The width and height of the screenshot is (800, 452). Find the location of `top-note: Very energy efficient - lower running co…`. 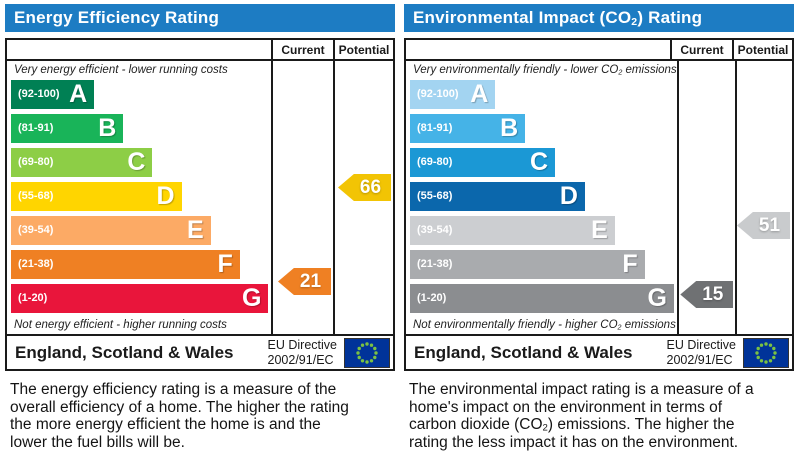

top-note: Very energy efficient - lower running co… is located at coordinates (121, 70).